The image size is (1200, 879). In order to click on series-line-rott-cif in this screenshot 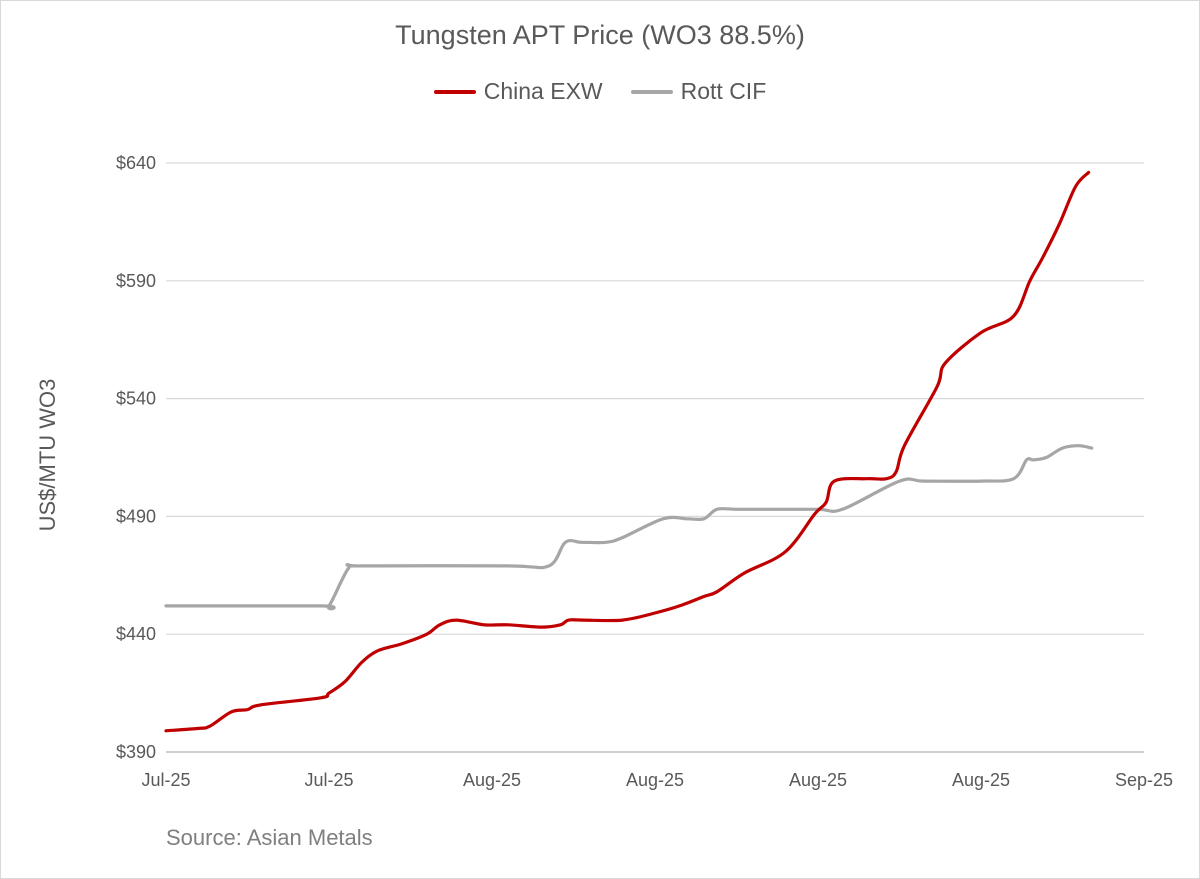, I will do `click(629, 527)`.